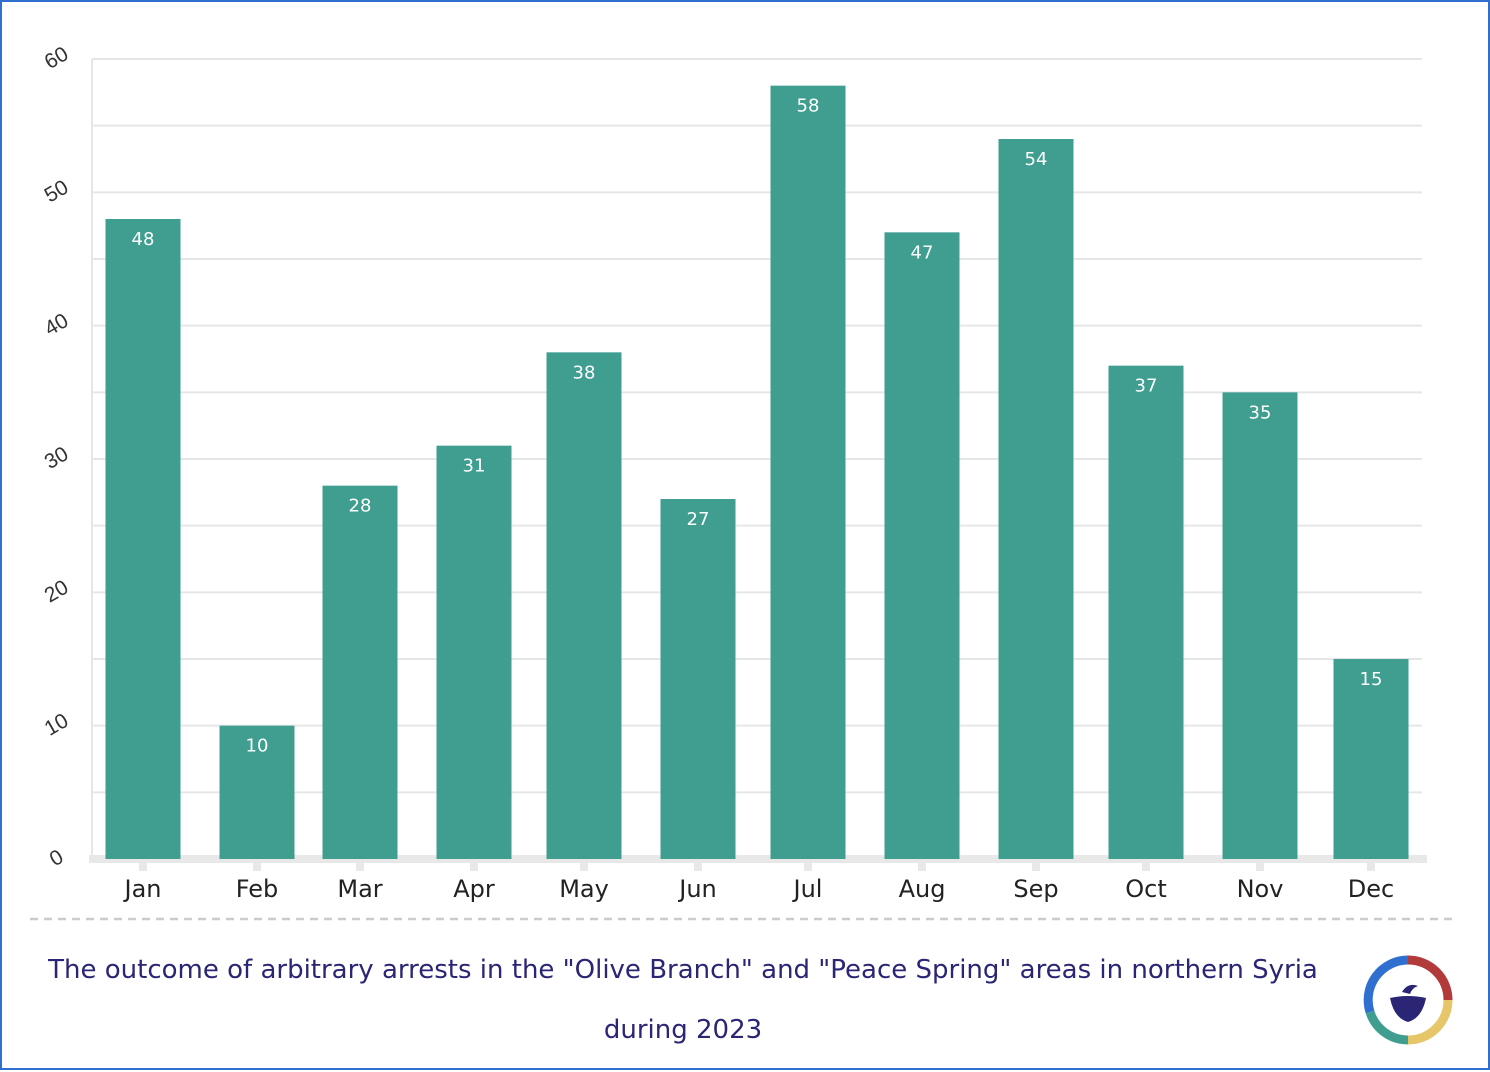 The width and height of the screenshot is (1490, 1072). Describe the element at coordinates (142, 889) in the screenshot. I see `x-tick-label-jan: Jan` at that location.